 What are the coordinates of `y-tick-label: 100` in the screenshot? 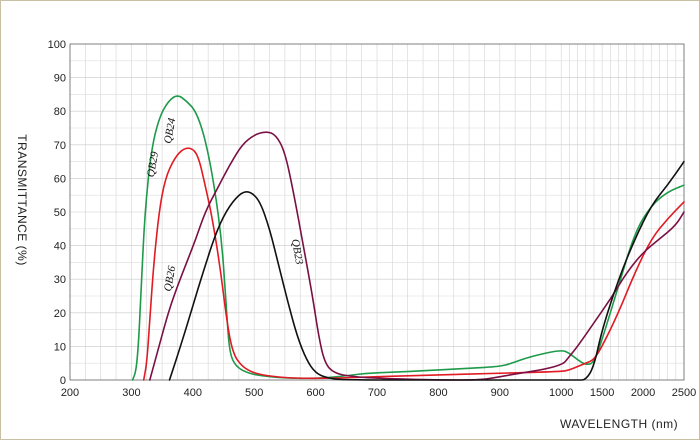 It's located at (57, 45).